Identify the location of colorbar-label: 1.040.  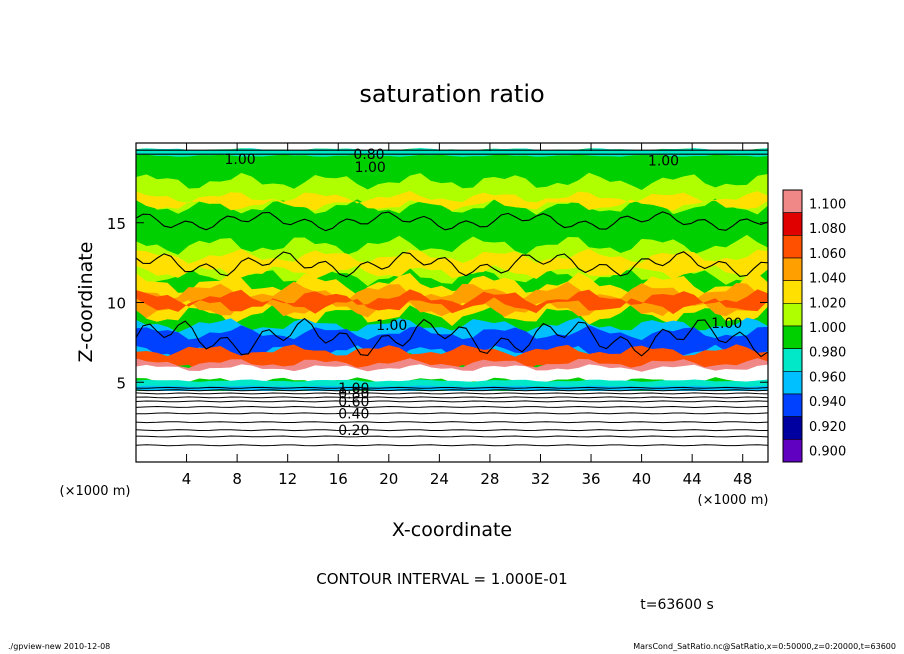
(827, 279).